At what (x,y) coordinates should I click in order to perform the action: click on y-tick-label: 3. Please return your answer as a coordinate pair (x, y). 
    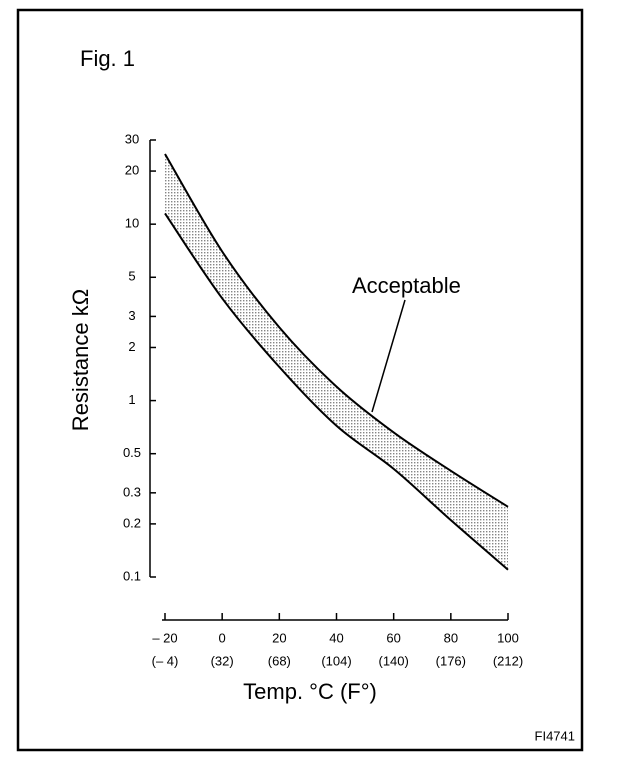
    Looking at the image, I should click on (131, 315).